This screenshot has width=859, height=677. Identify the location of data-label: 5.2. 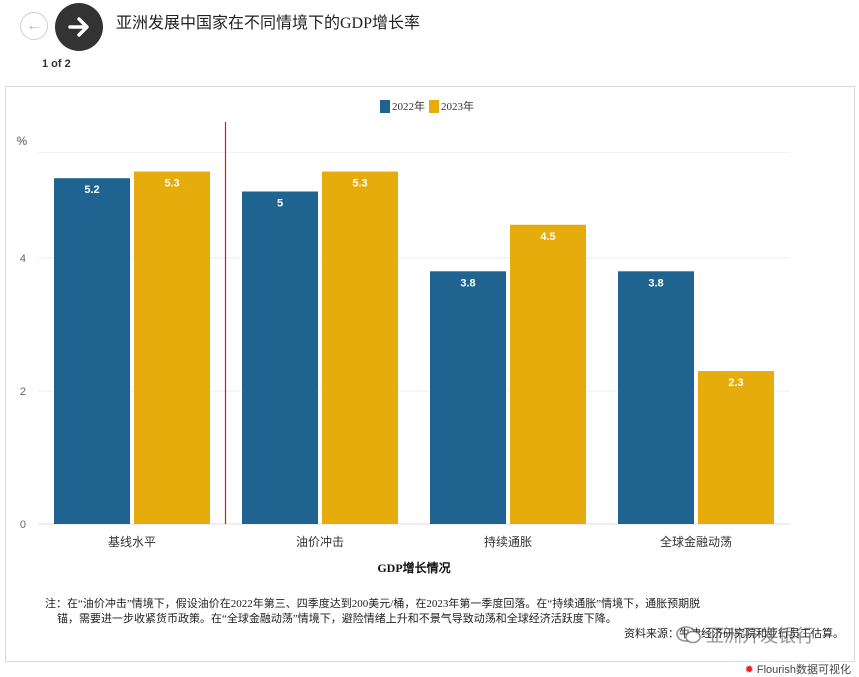
(91, 190).